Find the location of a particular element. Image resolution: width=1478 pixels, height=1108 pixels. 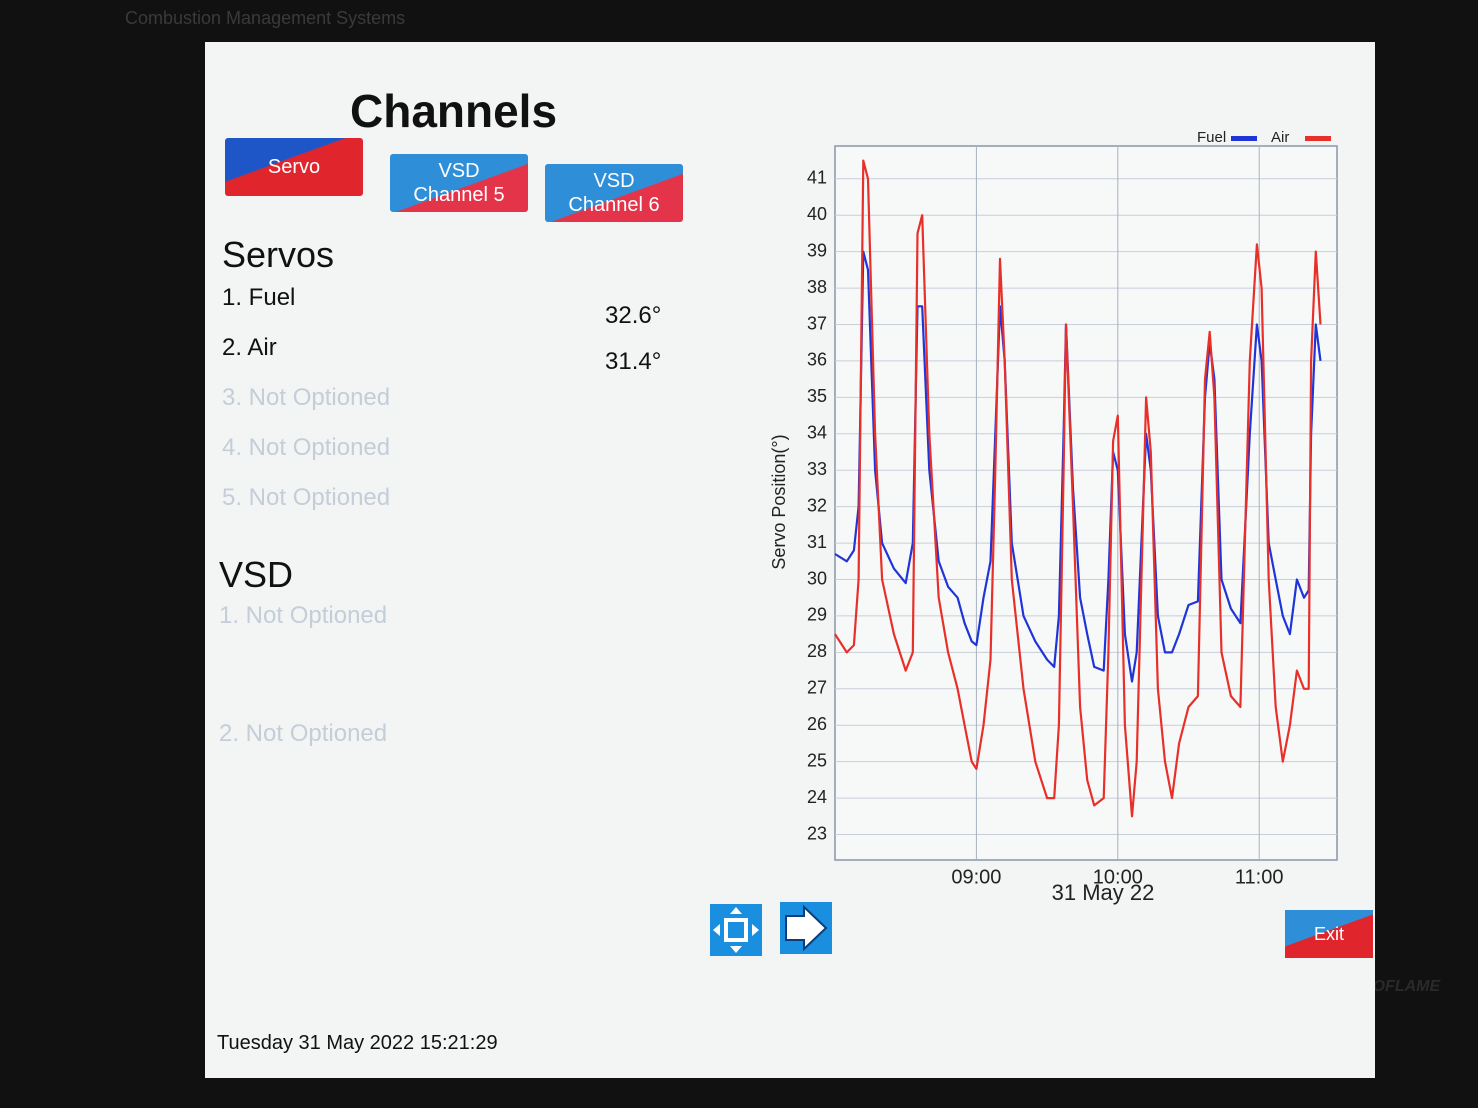

exit-label: Exit is located at coordinates (1328, 933).